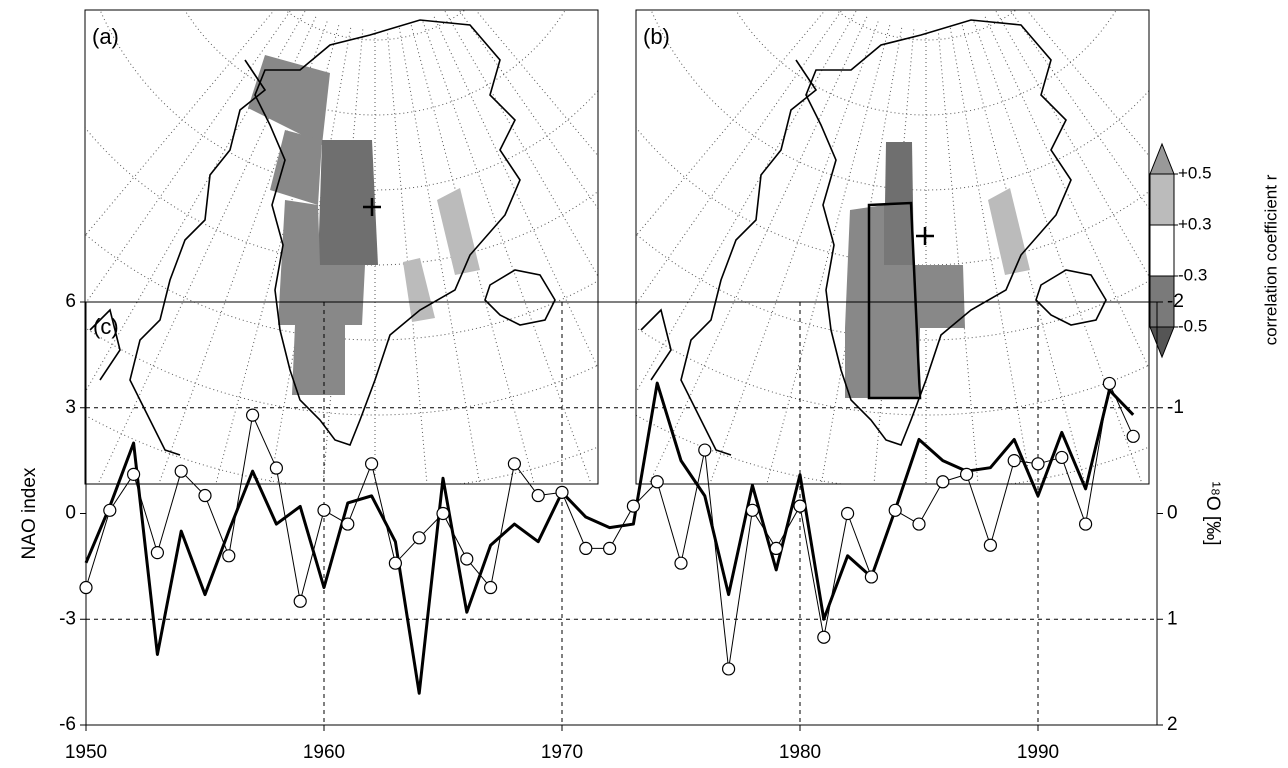 The image size is (1288, 768). What do you see at coordinates (1175, 301) in the screenshot?
I see `y2-tick-label: -2` at bounding box center [1175, 301].